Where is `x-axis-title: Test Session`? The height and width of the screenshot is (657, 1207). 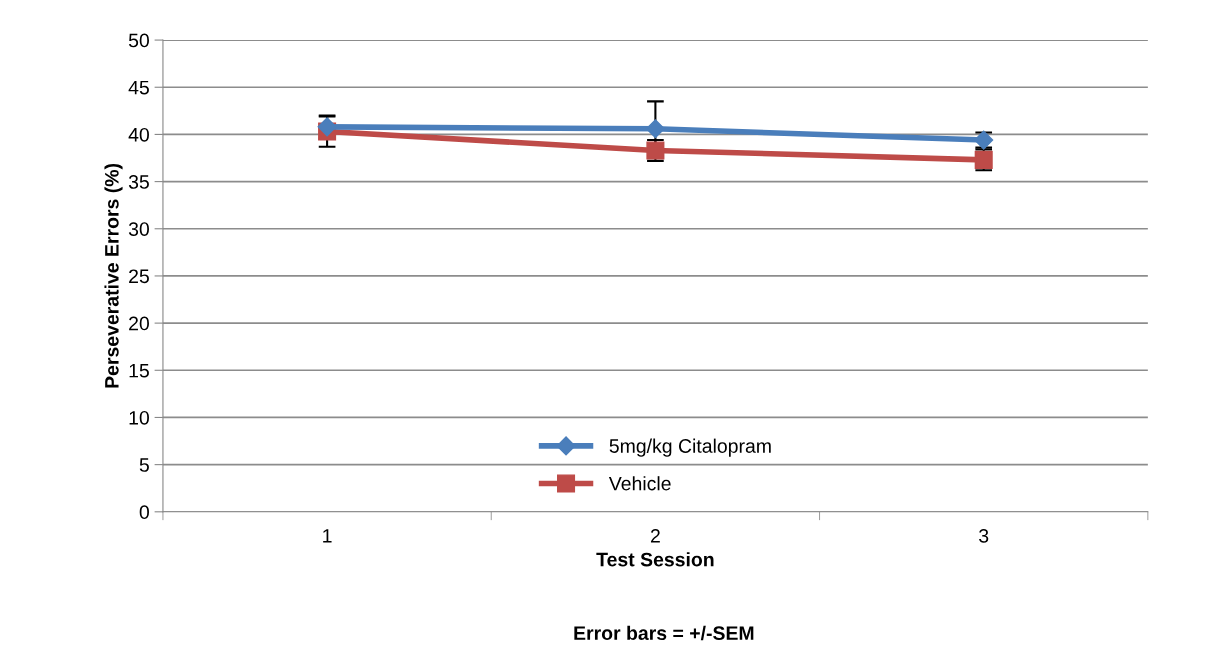
x-axis-title: Test Session is located at coordinates (655, 559).